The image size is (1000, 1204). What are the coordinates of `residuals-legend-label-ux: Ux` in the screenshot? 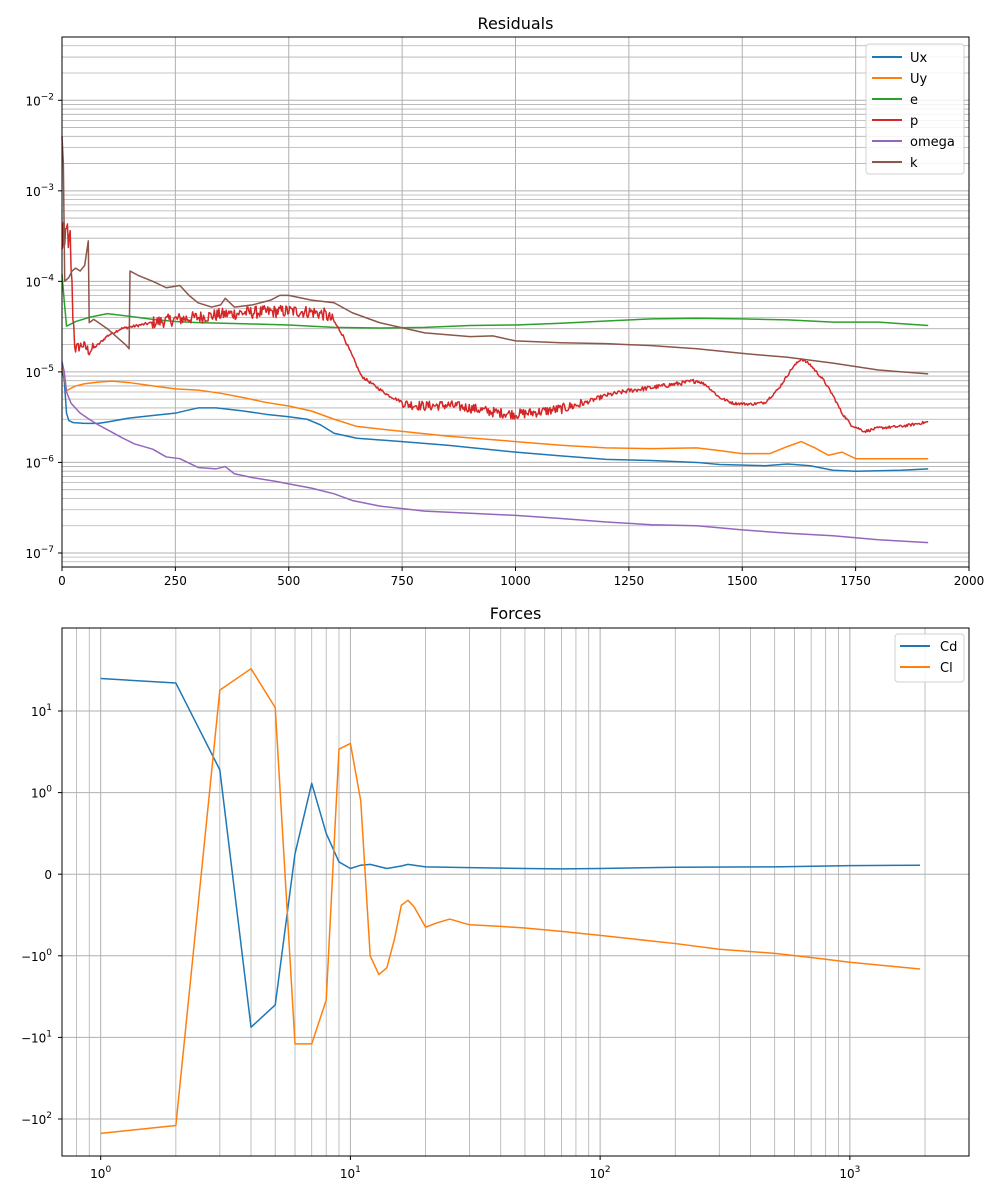 It's located at (919, 58).